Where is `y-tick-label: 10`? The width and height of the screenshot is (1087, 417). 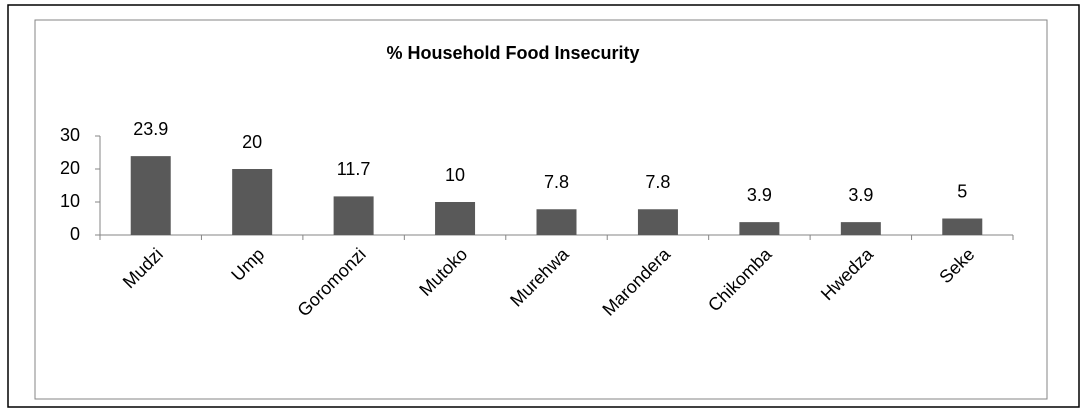
y-tick-label: 10 is located at coordinates (70, 201).